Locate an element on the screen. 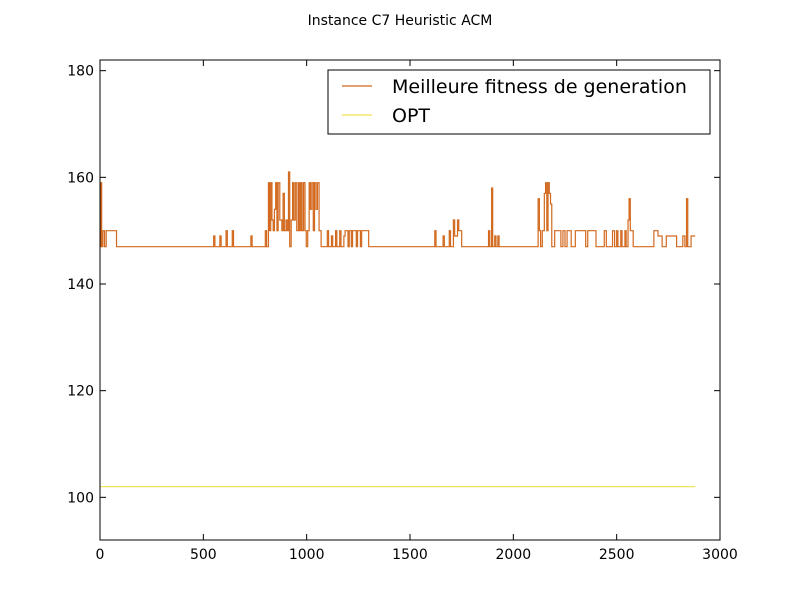 Image resolution: width=800 pixels, height=604 pixels. legend-box is located at coordinates (519, 102).